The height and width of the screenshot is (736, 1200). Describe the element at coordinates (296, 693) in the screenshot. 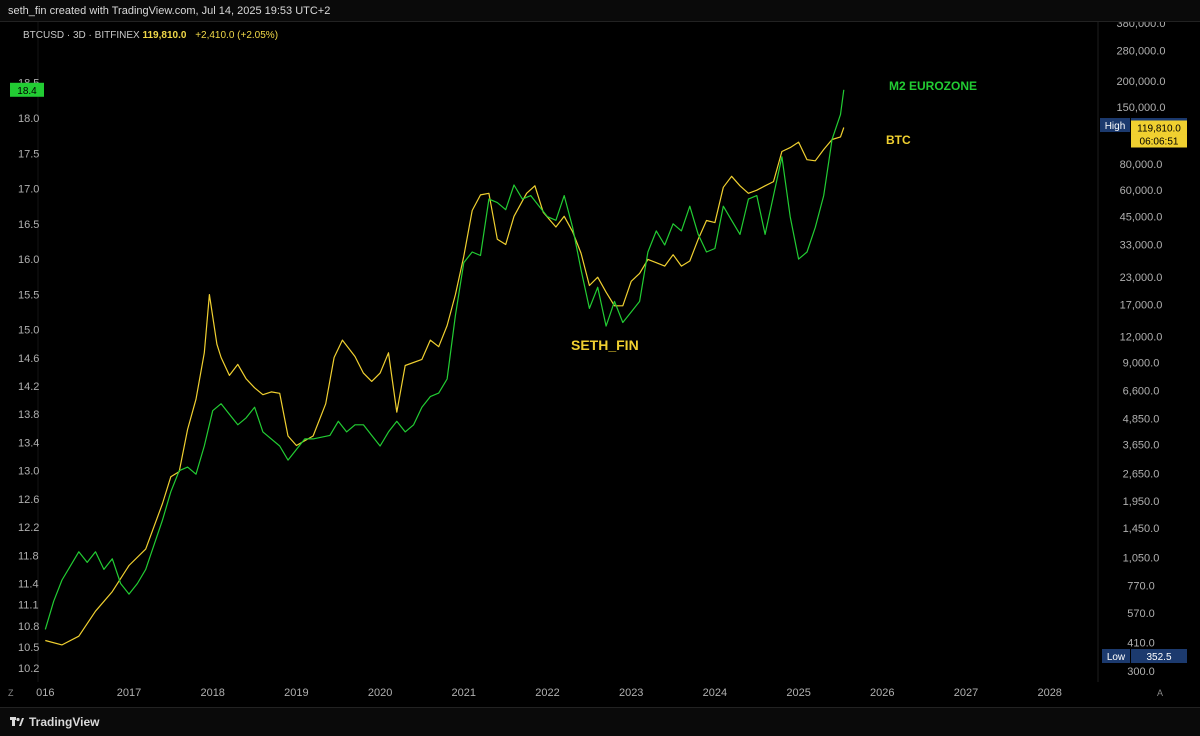

I see `x-tick-label: 2019` at that location.